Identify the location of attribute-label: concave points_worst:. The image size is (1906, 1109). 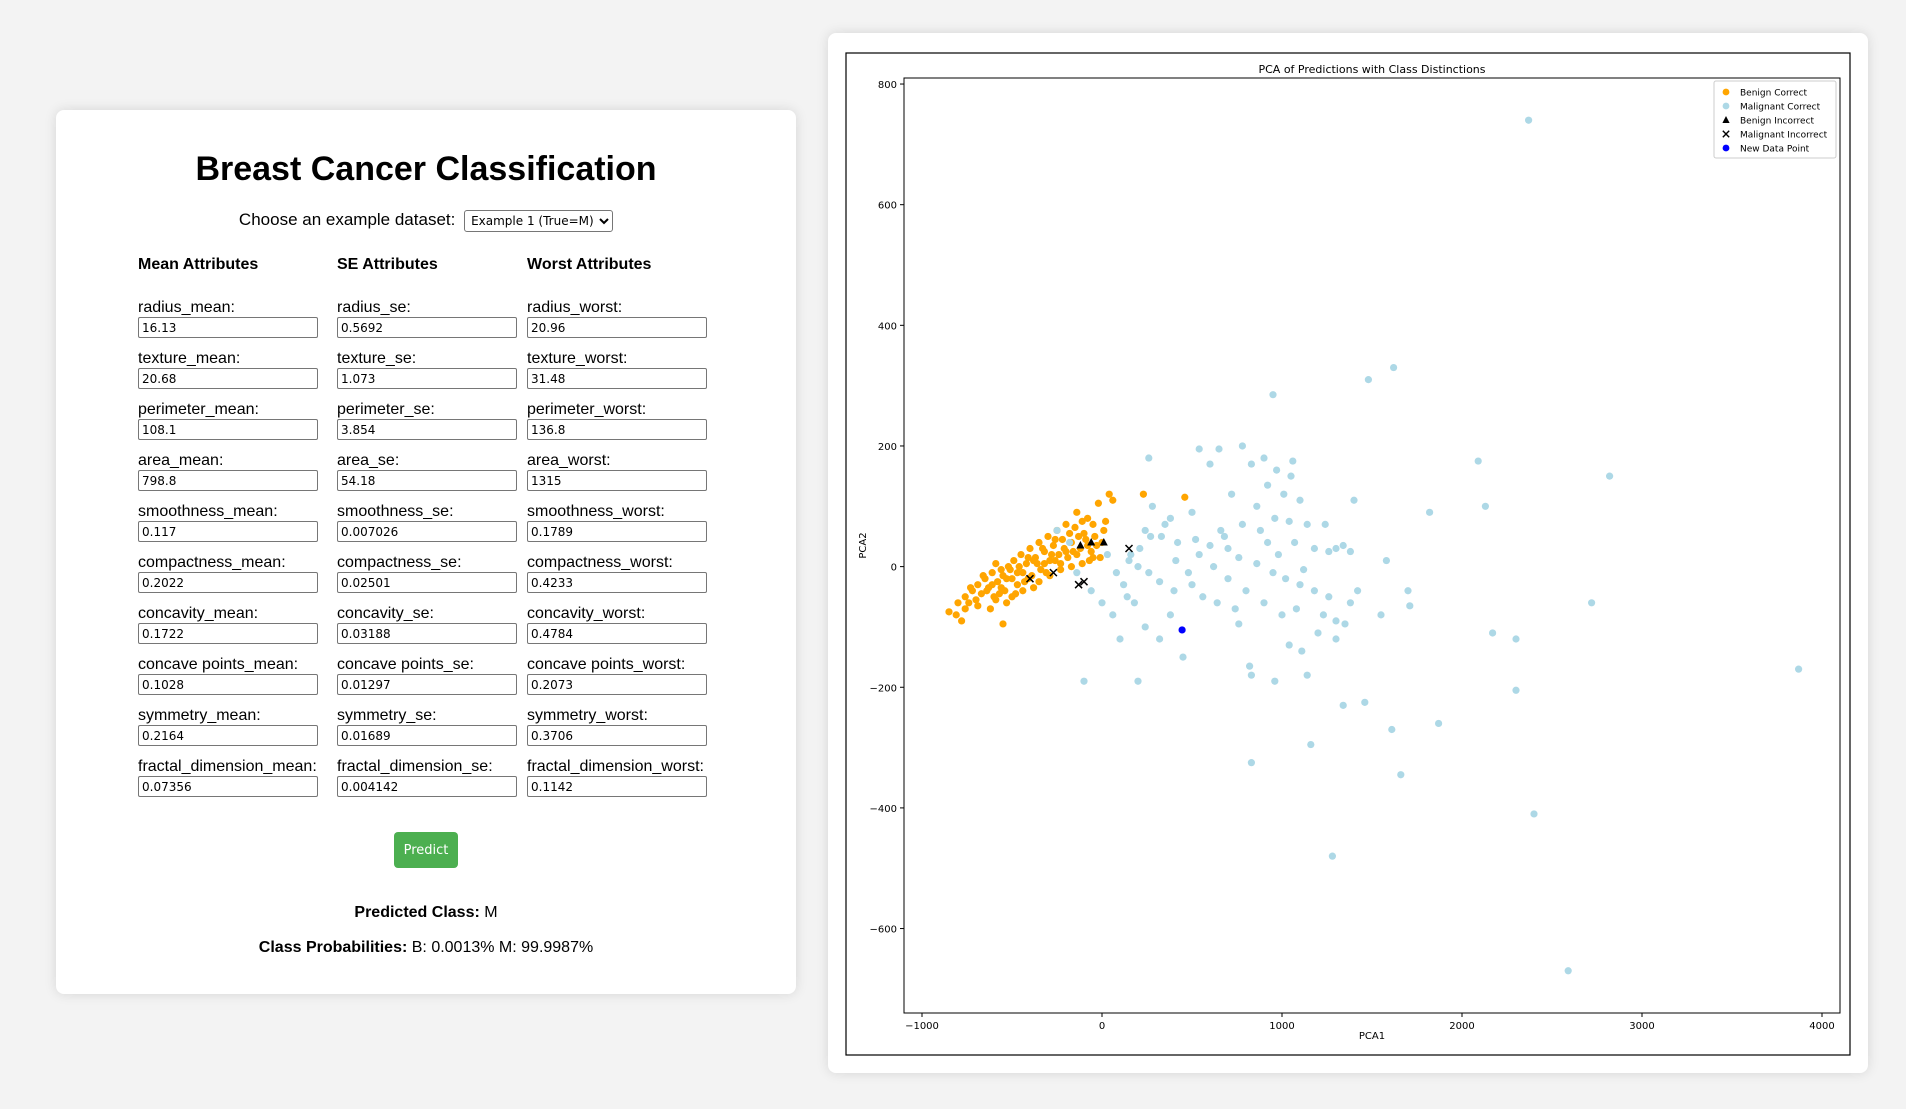
(606, 664).